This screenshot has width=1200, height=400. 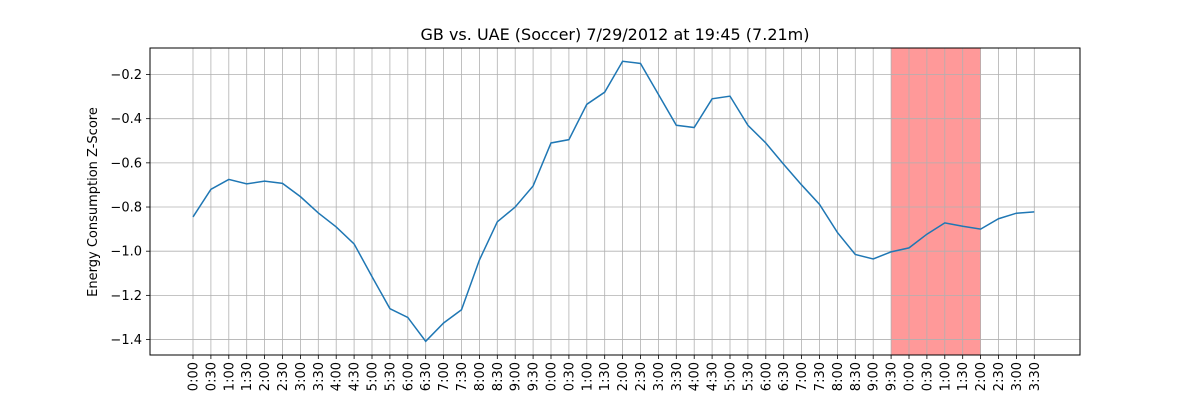 I want to click on y-axis-label: Energy Consumption Z-Score, so click(x=93, y=202).